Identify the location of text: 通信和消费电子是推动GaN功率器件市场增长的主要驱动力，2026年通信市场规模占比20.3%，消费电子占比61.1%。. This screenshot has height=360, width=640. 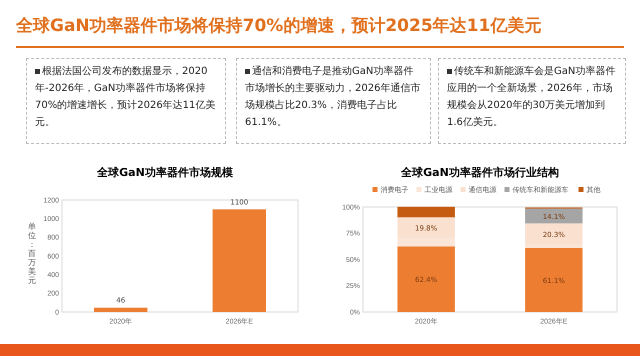
(332, 97).